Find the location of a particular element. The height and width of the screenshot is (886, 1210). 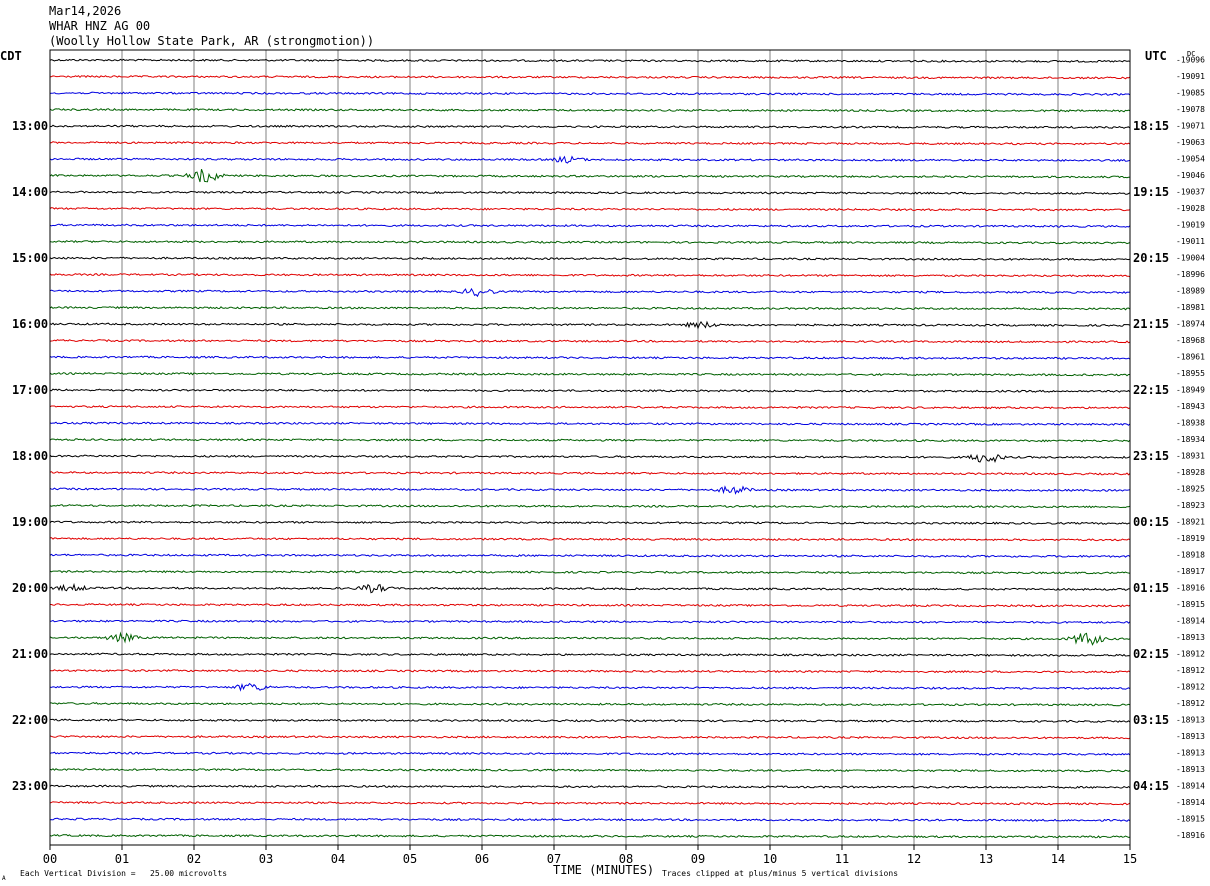

dc-offset-label: -19085 is located at coordinates (1190, 93).